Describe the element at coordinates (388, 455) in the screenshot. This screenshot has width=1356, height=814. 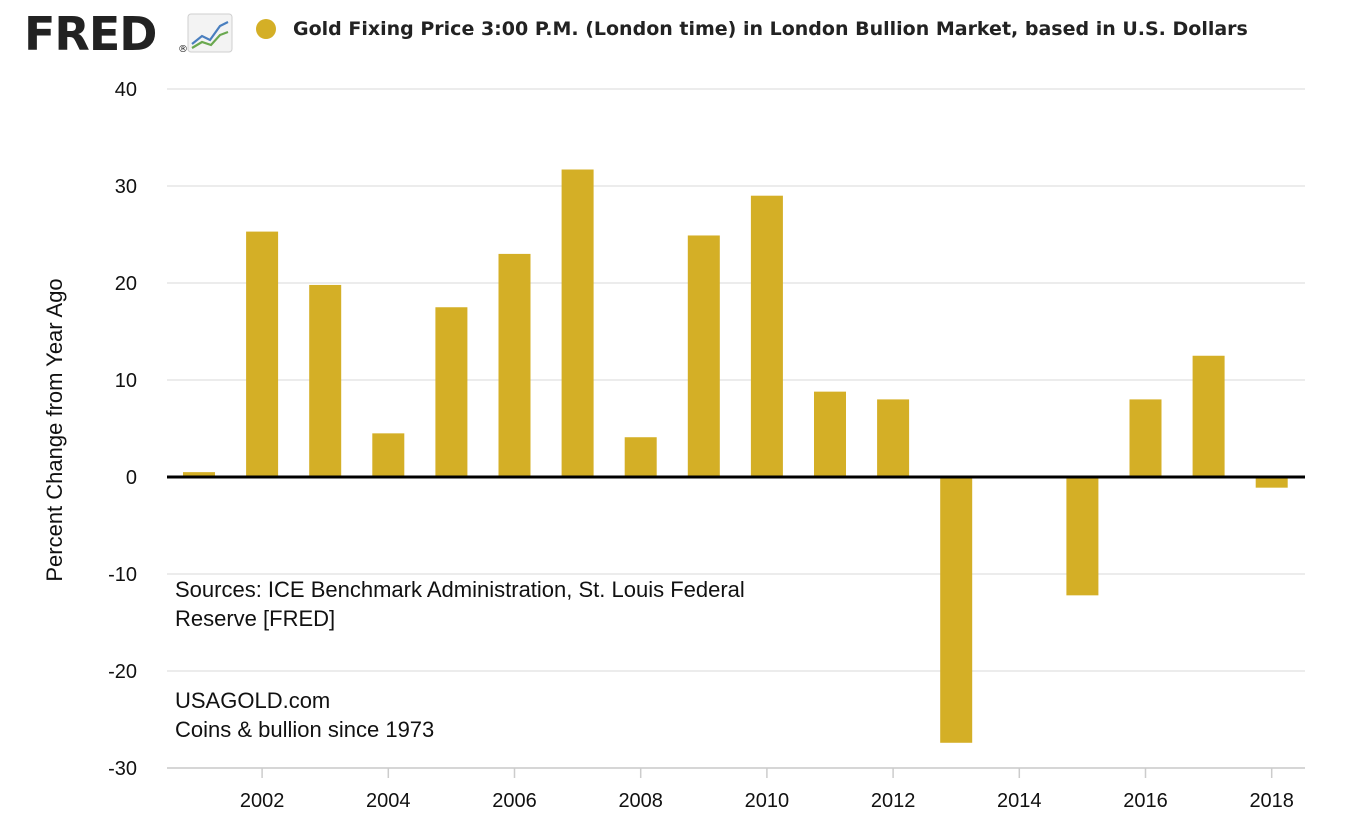
I see `bar-2004` at that location.